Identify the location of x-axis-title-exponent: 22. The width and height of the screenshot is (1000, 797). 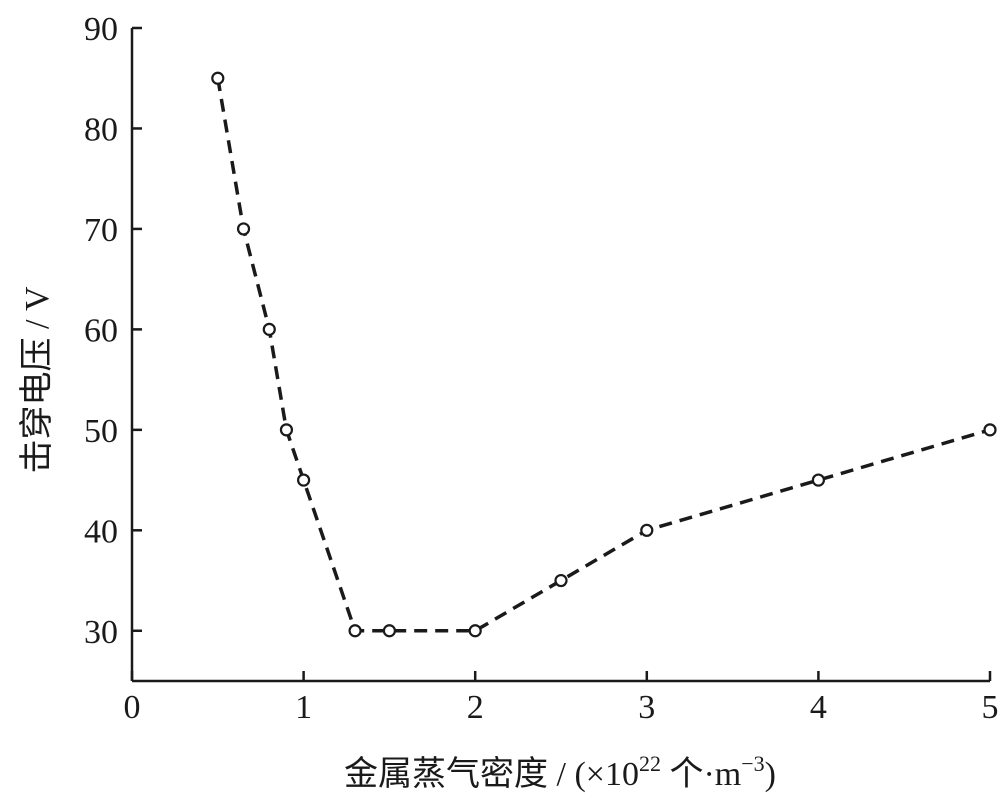
(650, 763).